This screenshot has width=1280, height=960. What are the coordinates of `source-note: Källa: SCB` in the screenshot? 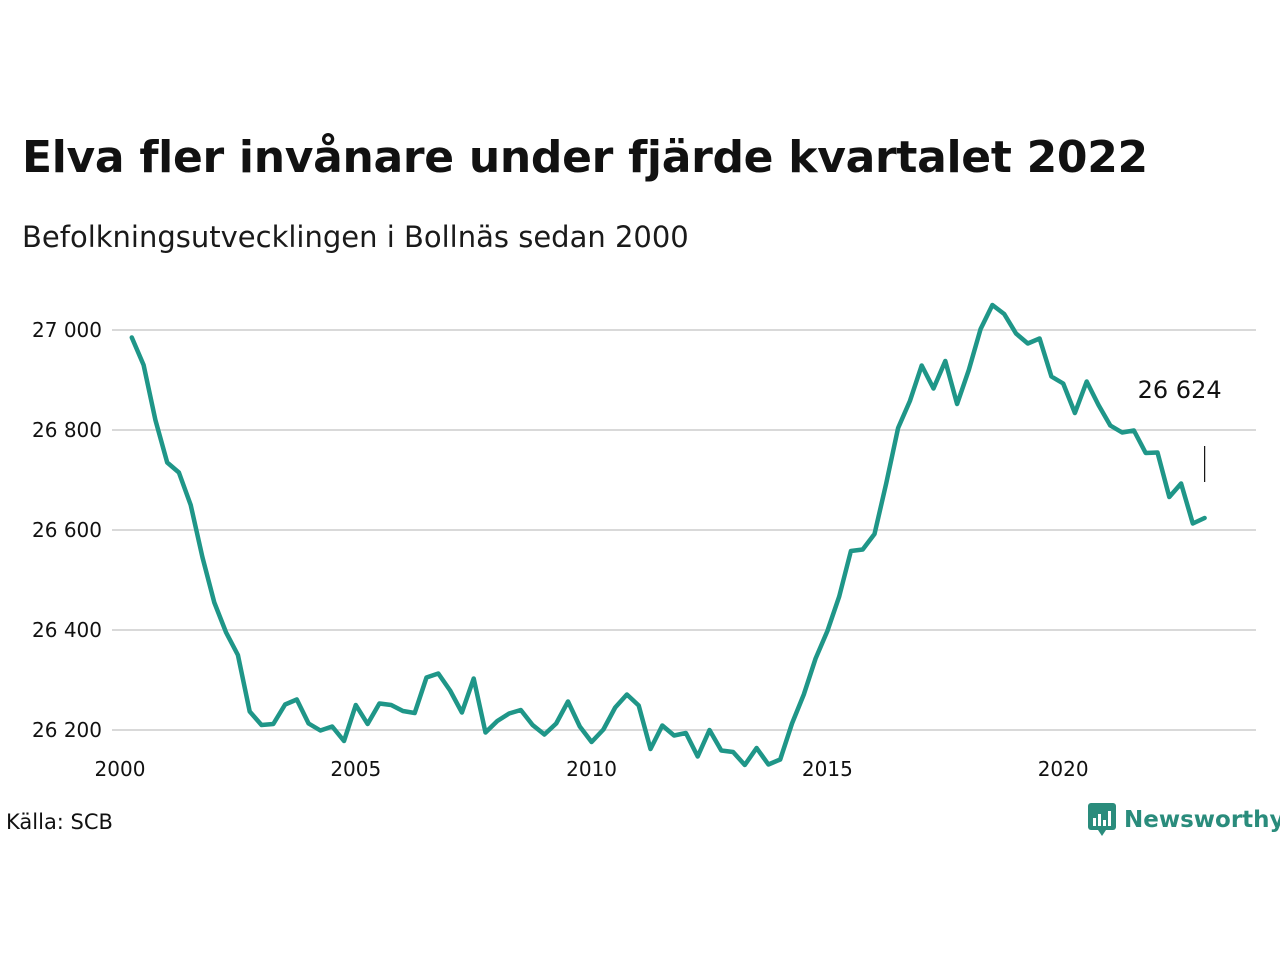 It's located at (59, 822).